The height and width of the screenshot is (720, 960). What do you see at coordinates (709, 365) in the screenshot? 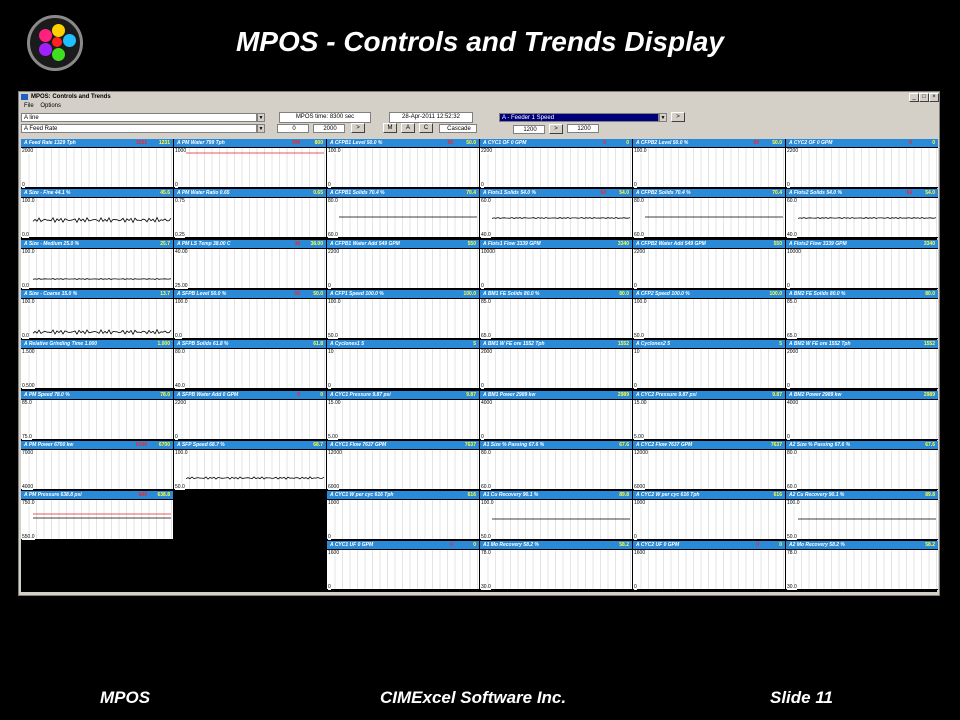
I see `trend-panel: A Cyclones2 5 5 10 0` at bounding box center [709, 365].